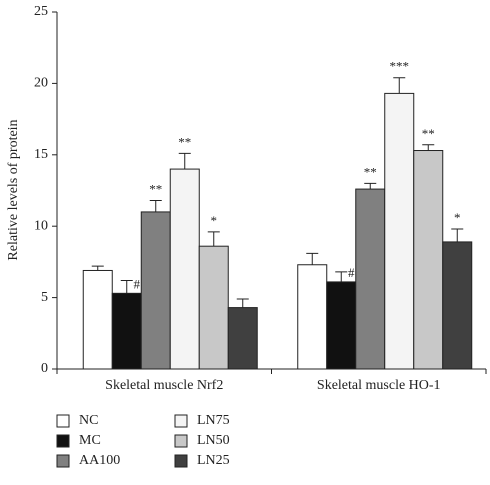 The image size is (490, 485). Describe the element at coordinates (99, 460) in the screenshot. I see `legend-label: AA100` at that location.